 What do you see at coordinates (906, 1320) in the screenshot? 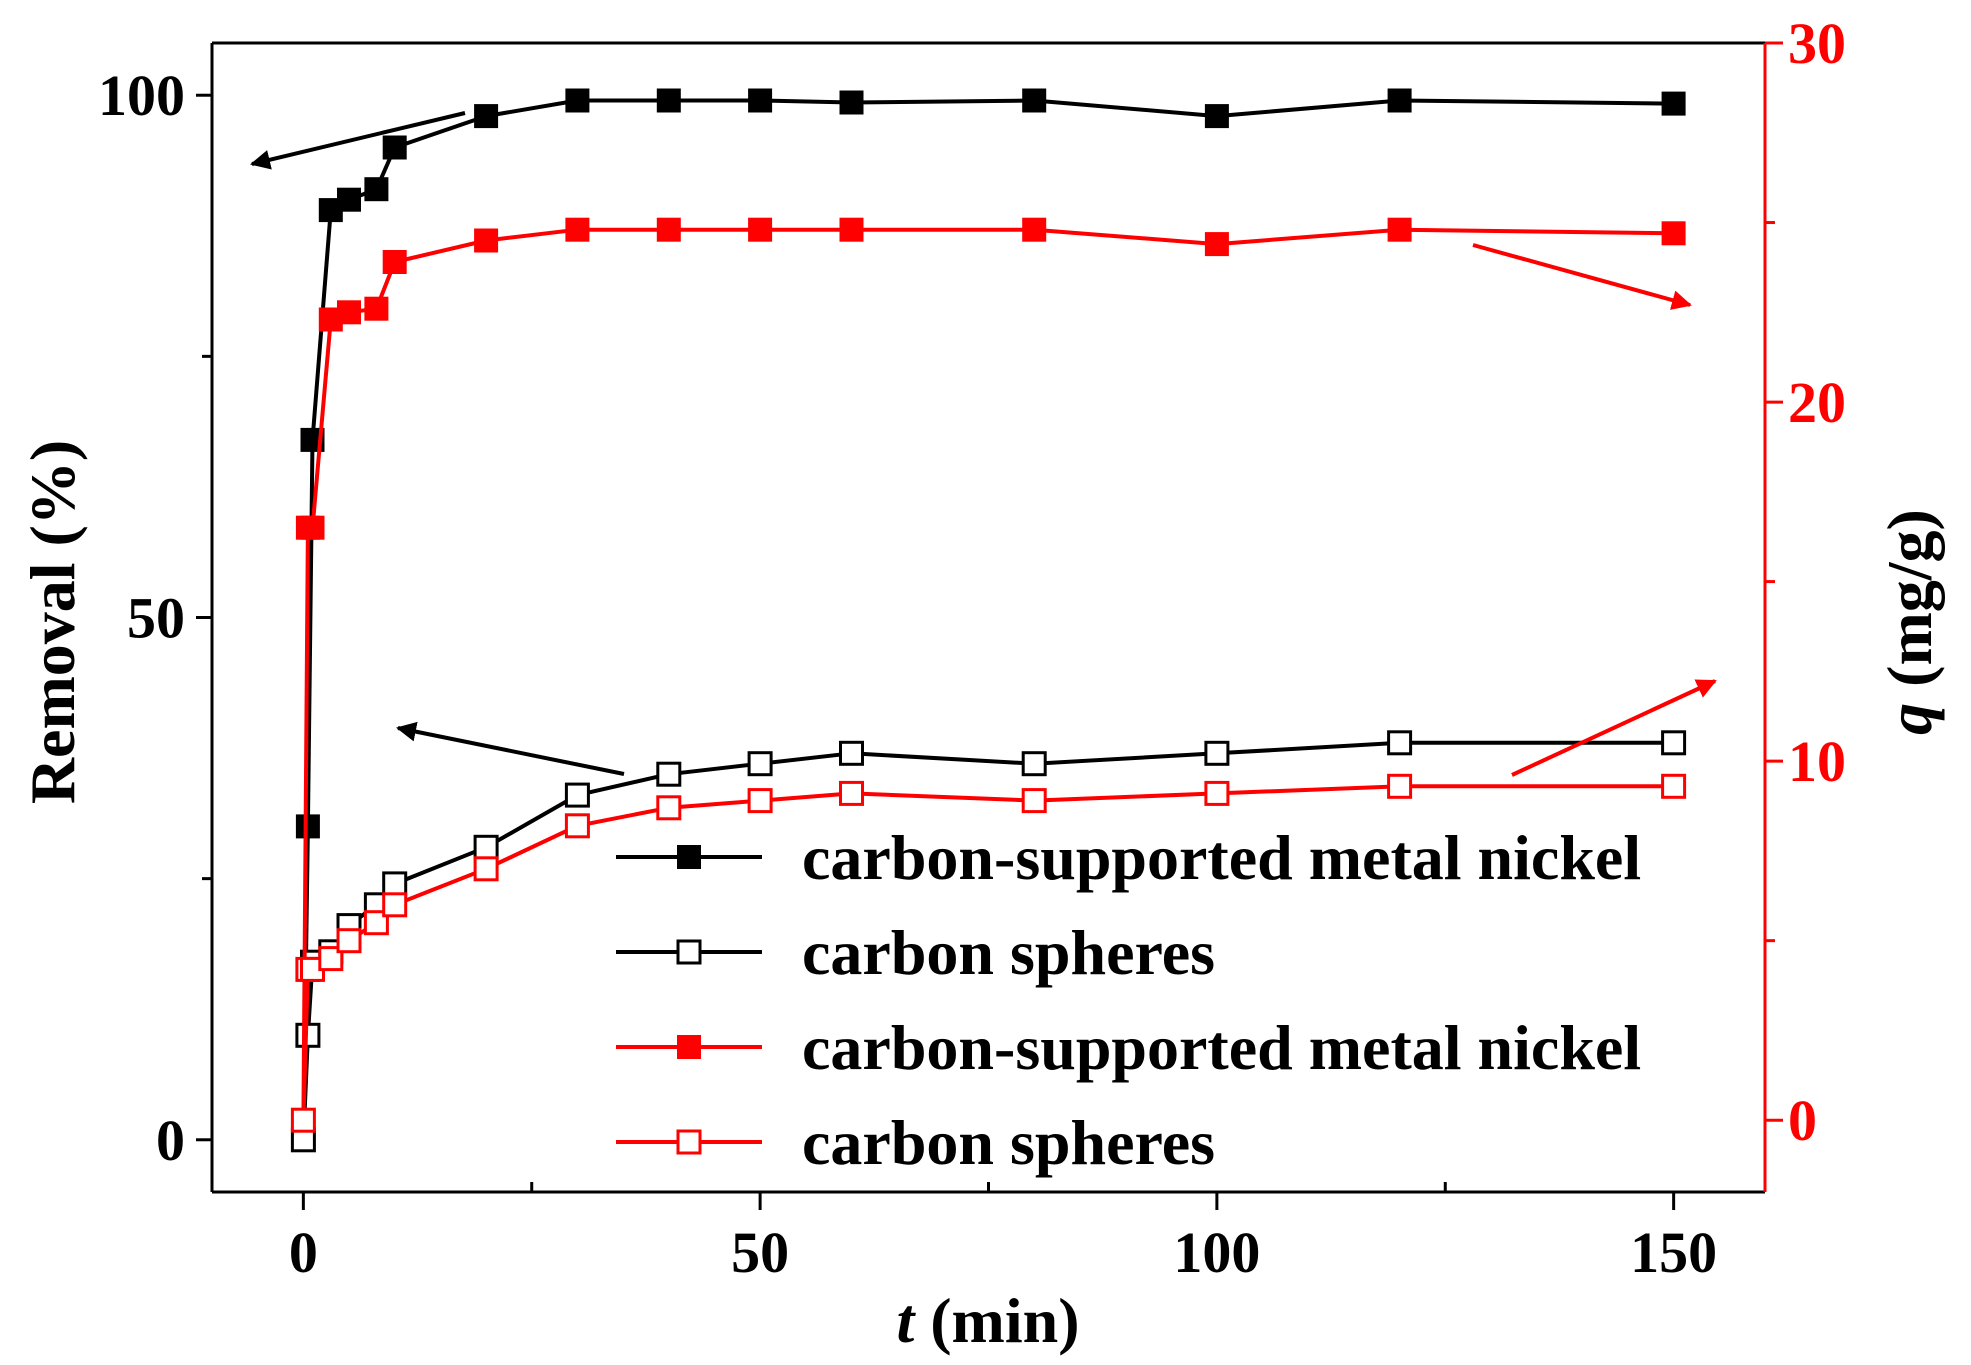
I see `x-axis-title-var: t` at bounding box center [906, 1320].